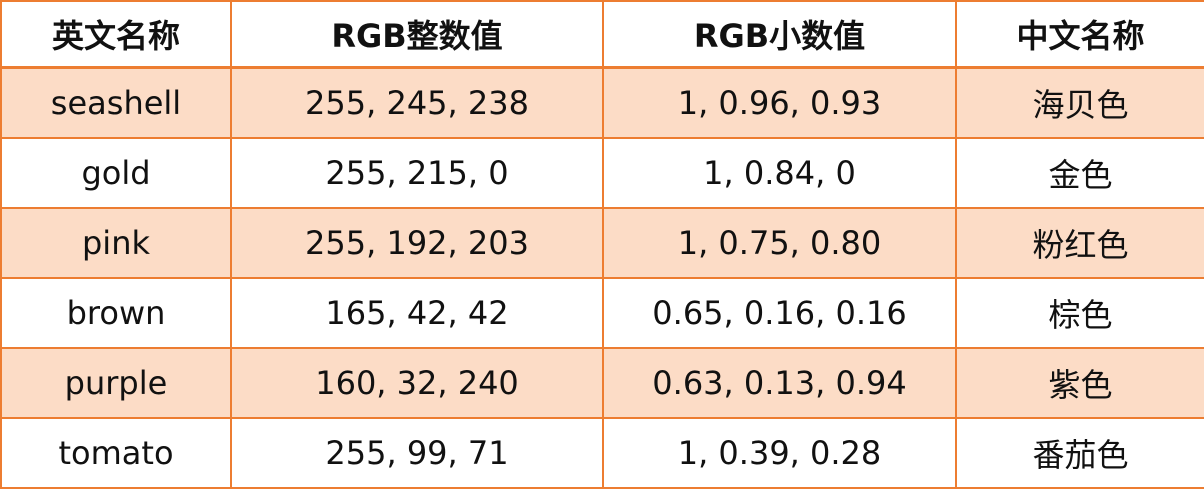  What do you see at coordinates (779, 173) in the screenshot?
I see `table-cell: 1, 0.84, 0` at bounding box center [779, 173].